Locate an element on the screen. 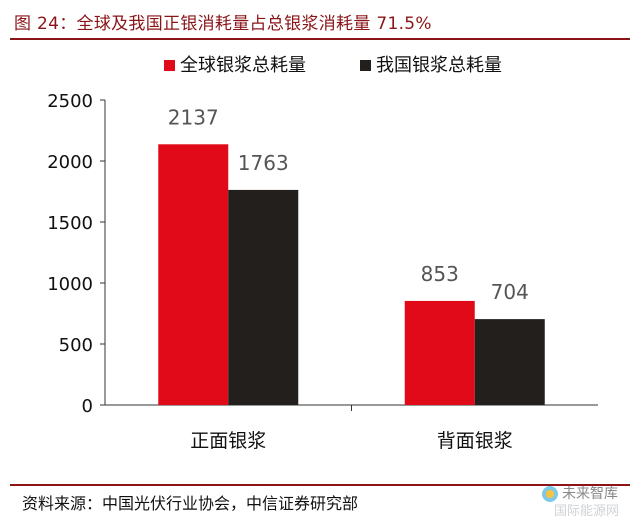 Image resolution: width=638 pixels, height=519 pixels. figure-title: 图 24：全球及我国正银消耗量占总银浆消耗量 71.5% is located at coordinates (223, 24).